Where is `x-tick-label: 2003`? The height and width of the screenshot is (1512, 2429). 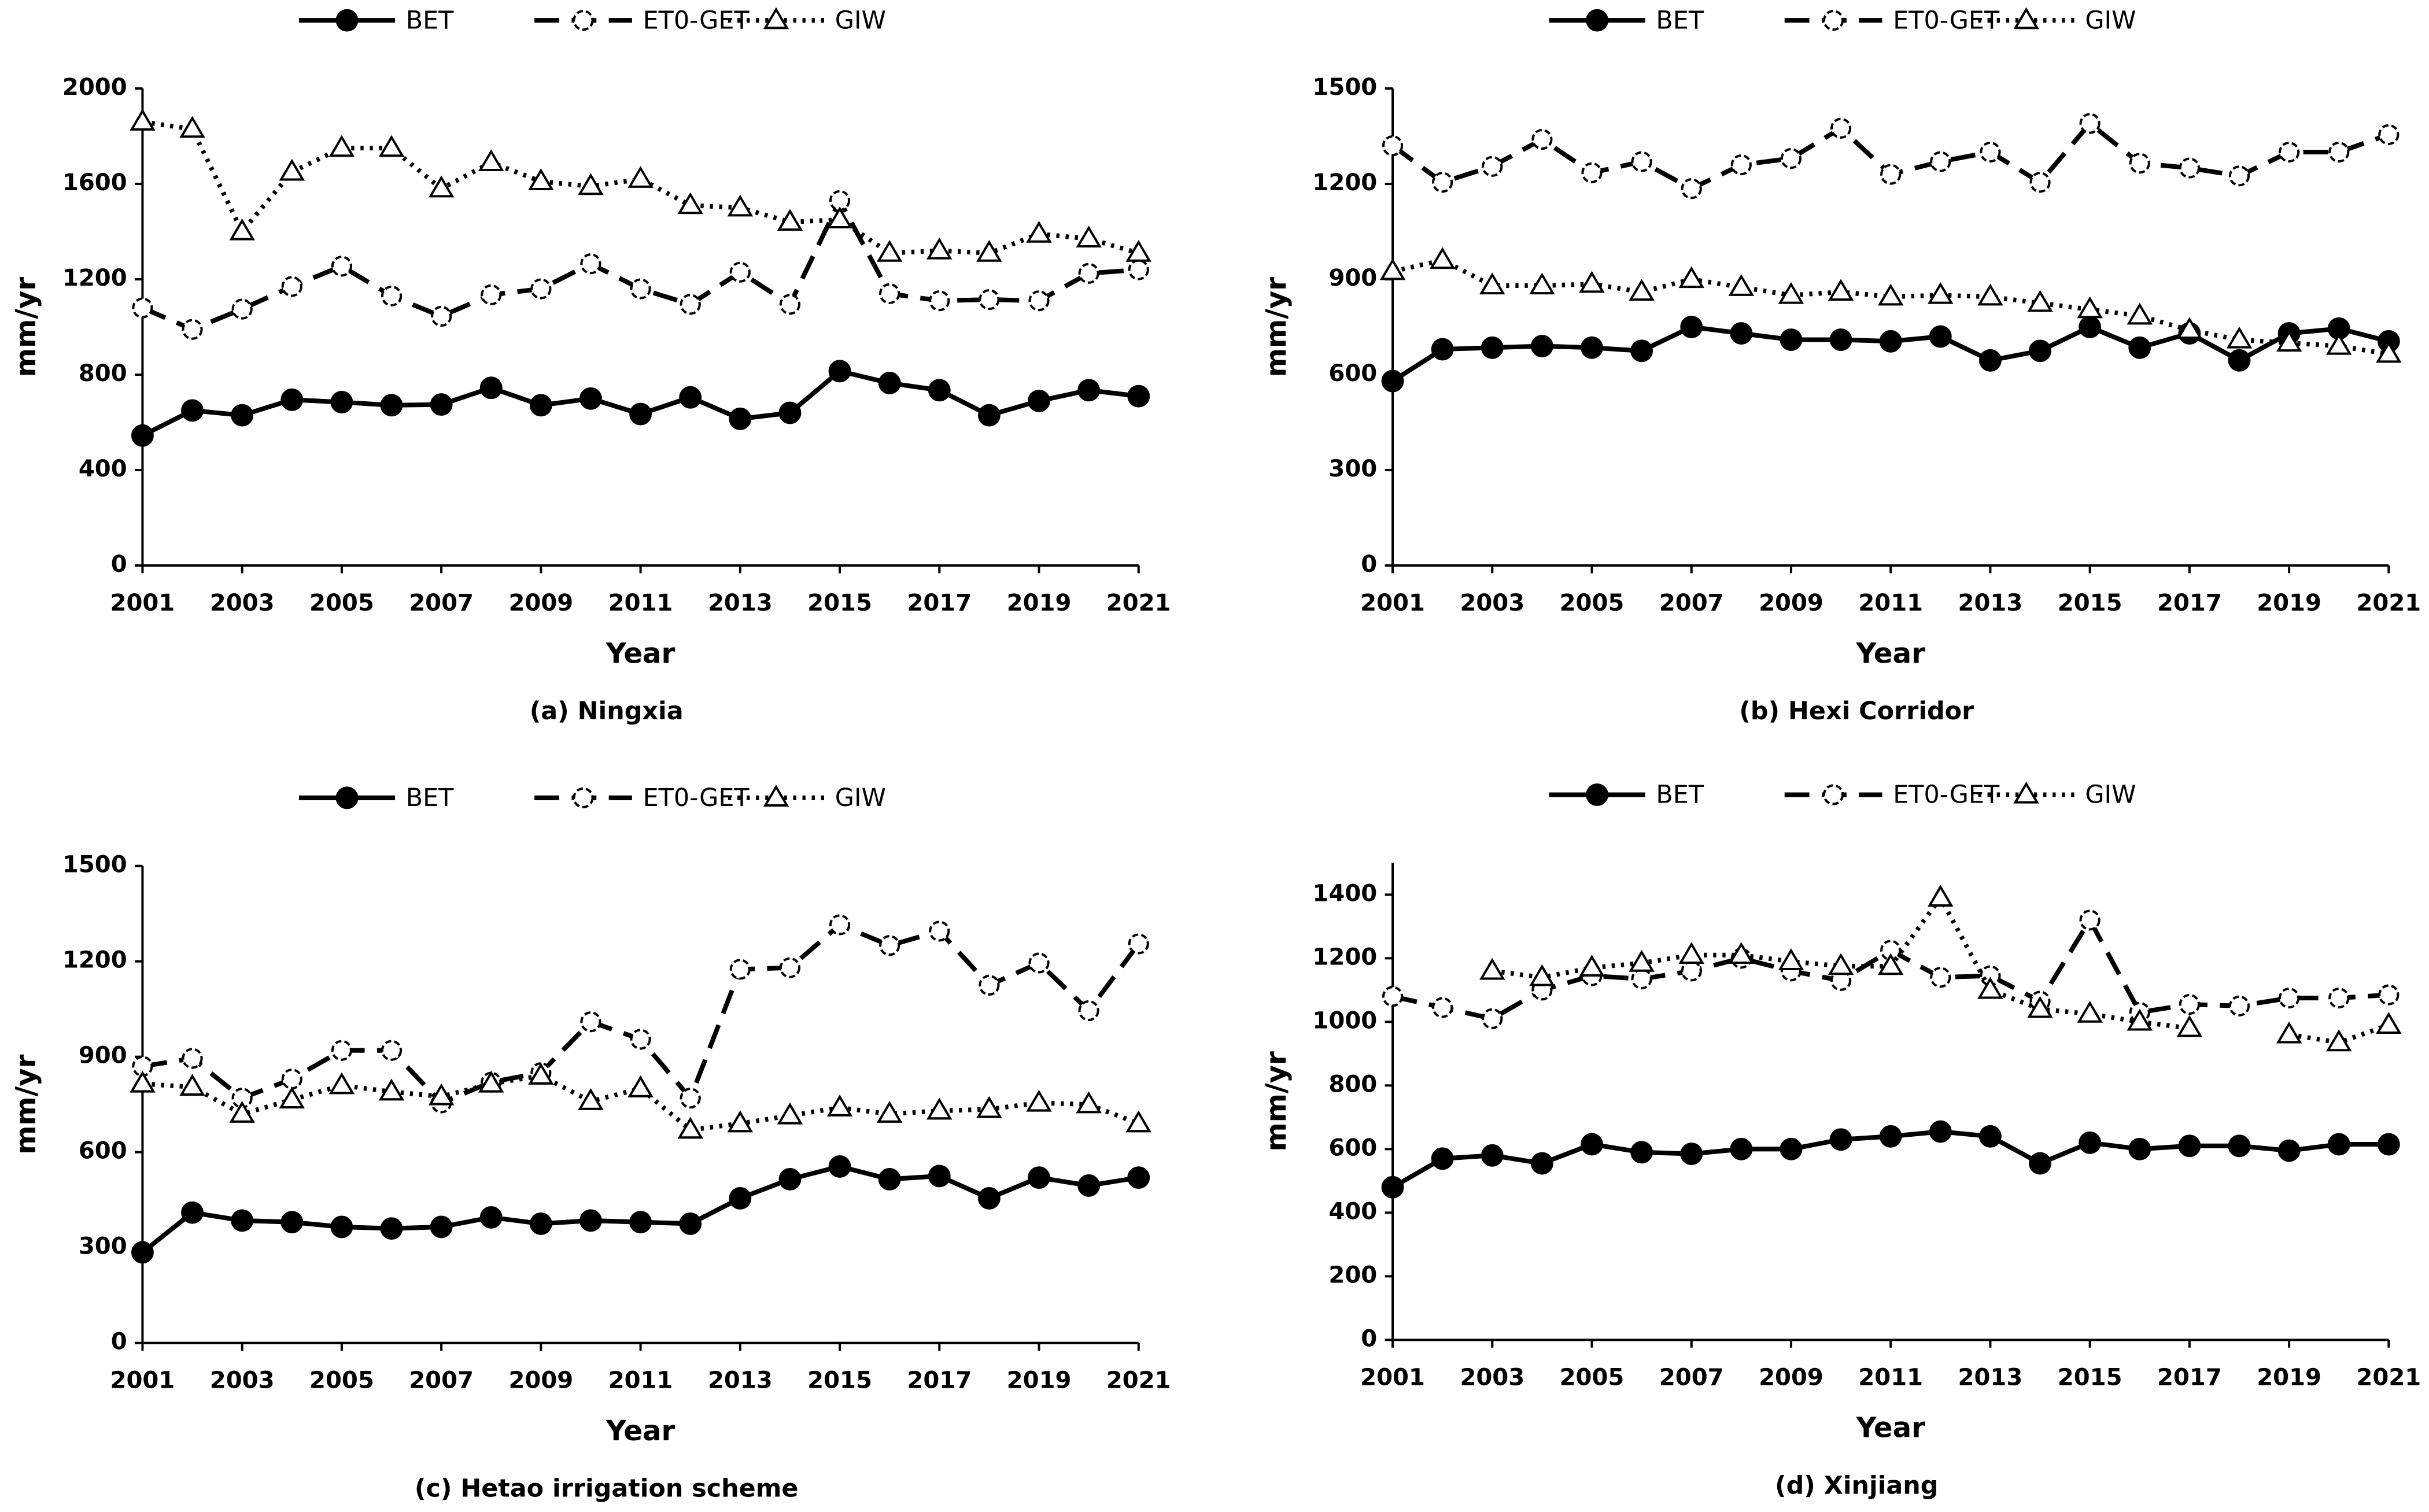
x-tick-label: 2003 is located at coordinates (242, 1380).